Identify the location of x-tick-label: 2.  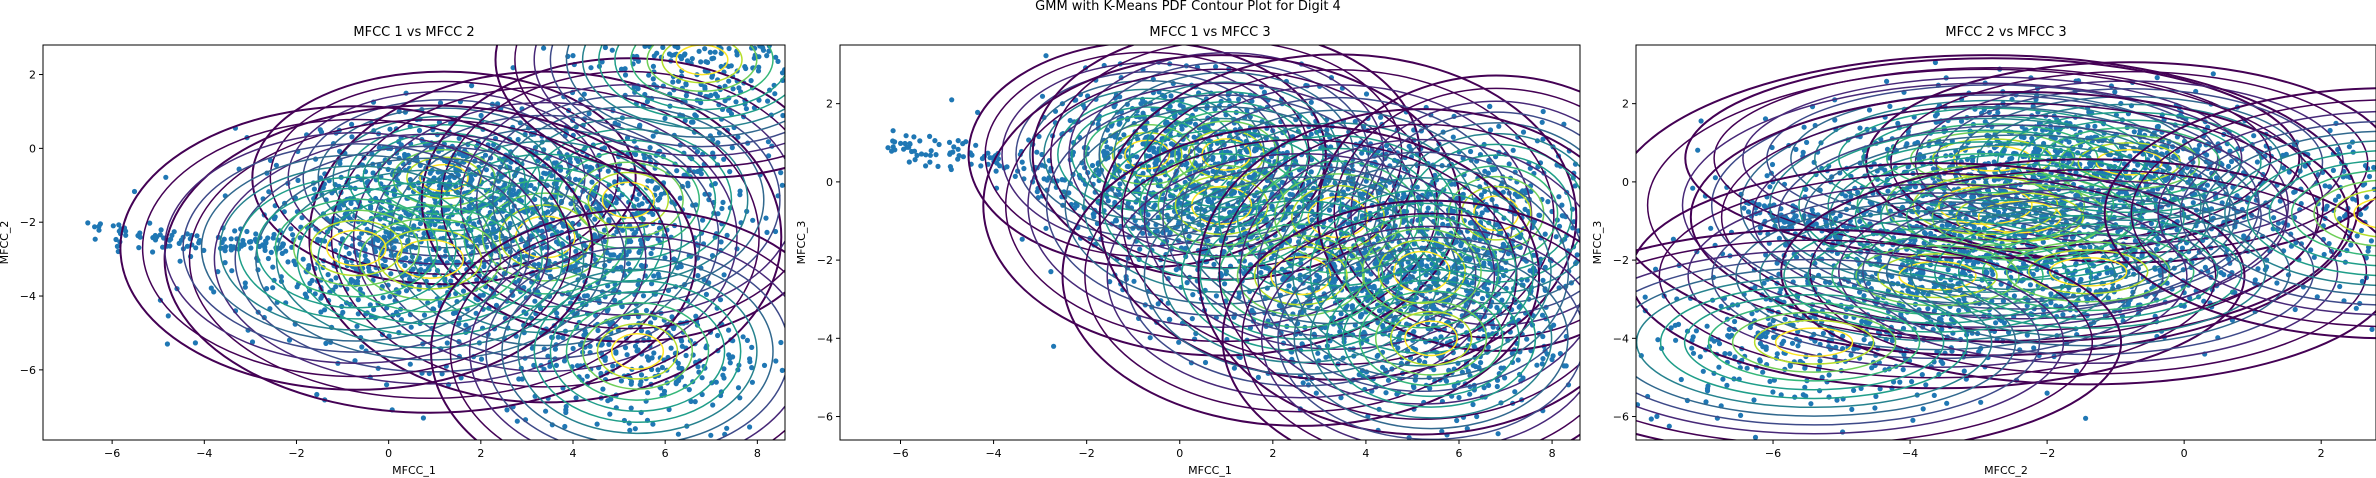
(480, 453).